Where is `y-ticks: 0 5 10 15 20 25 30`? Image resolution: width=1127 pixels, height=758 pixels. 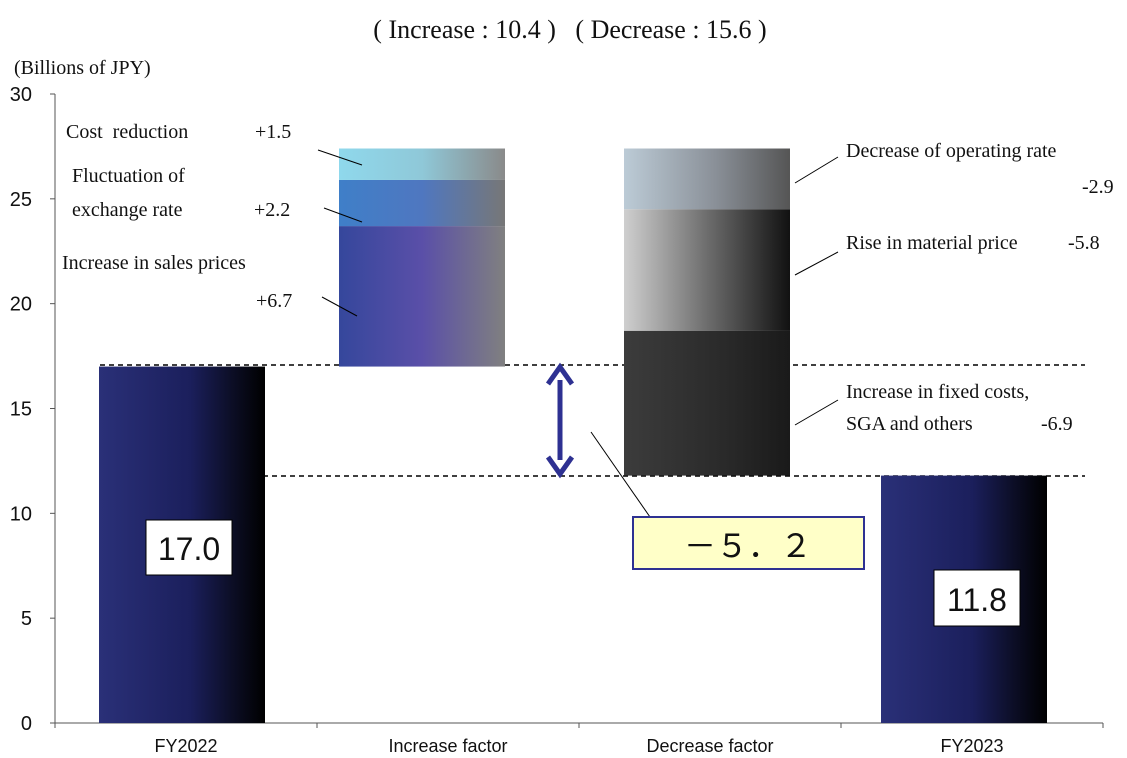
y-ticks: 0 5 10 15 20 25 30 is located at coordinates (32, 409).